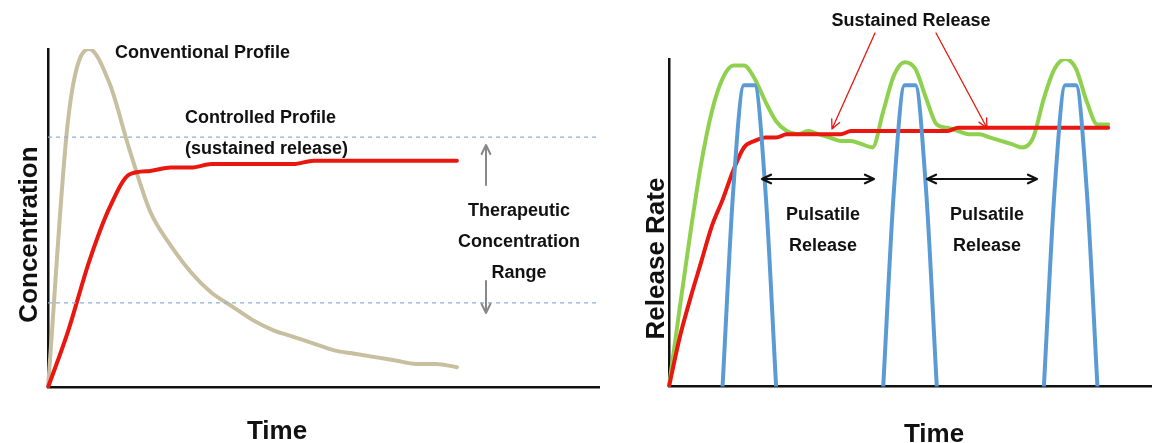  I want to click on annotation: Therapeutic Concentration Range, so click(519, 241).